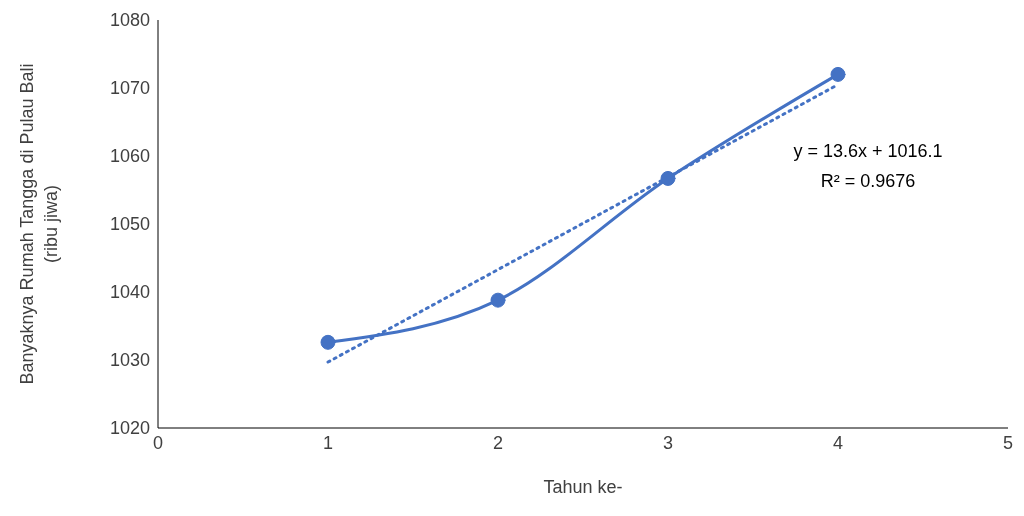 The image size is (1024, 516). Describe the element at coordinates (129, 360) in the screenshot. I see `y-tick-label: 1030` at that location.